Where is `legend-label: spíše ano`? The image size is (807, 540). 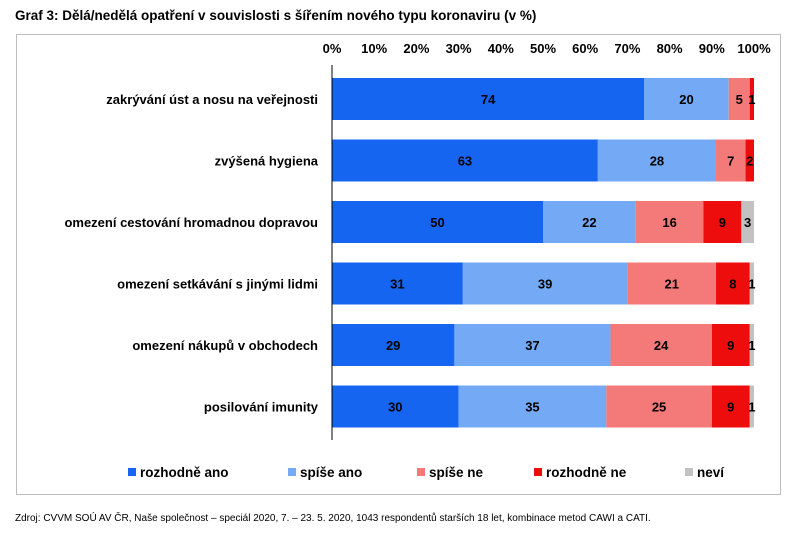
legend-label: spíše ano is located at coordinates (331, 472).